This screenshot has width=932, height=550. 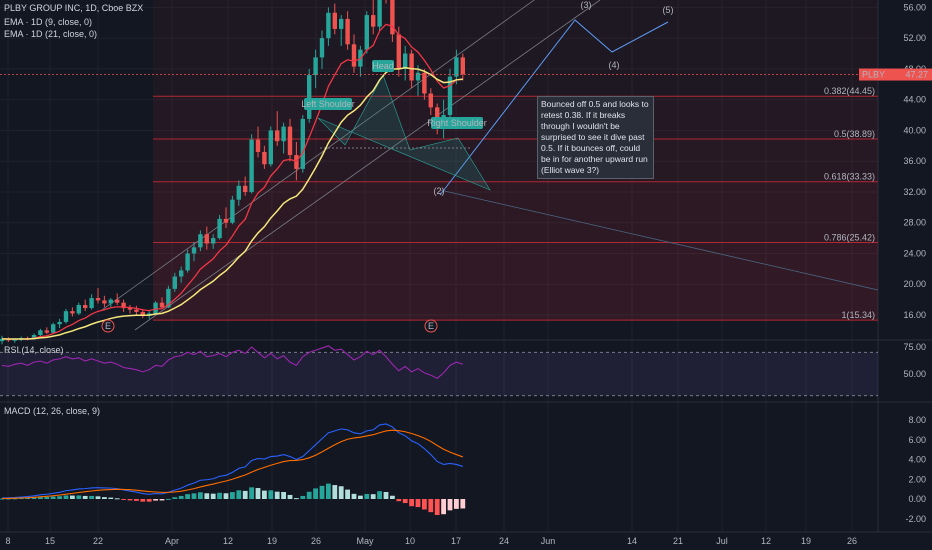 What do you see at coordinates (457, 123) in the screenshot?
I see `right-shoulder-label-text: Right Shoulder` at bounding box center [457, 123].